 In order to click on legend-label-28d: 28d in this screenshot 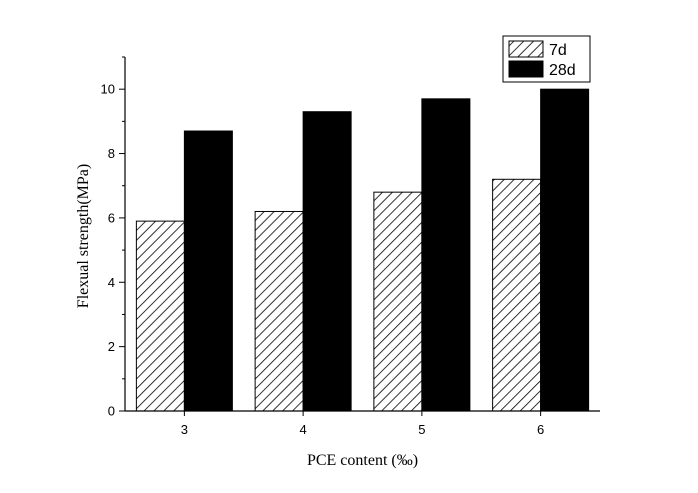, I will do `click(562, 70)`.